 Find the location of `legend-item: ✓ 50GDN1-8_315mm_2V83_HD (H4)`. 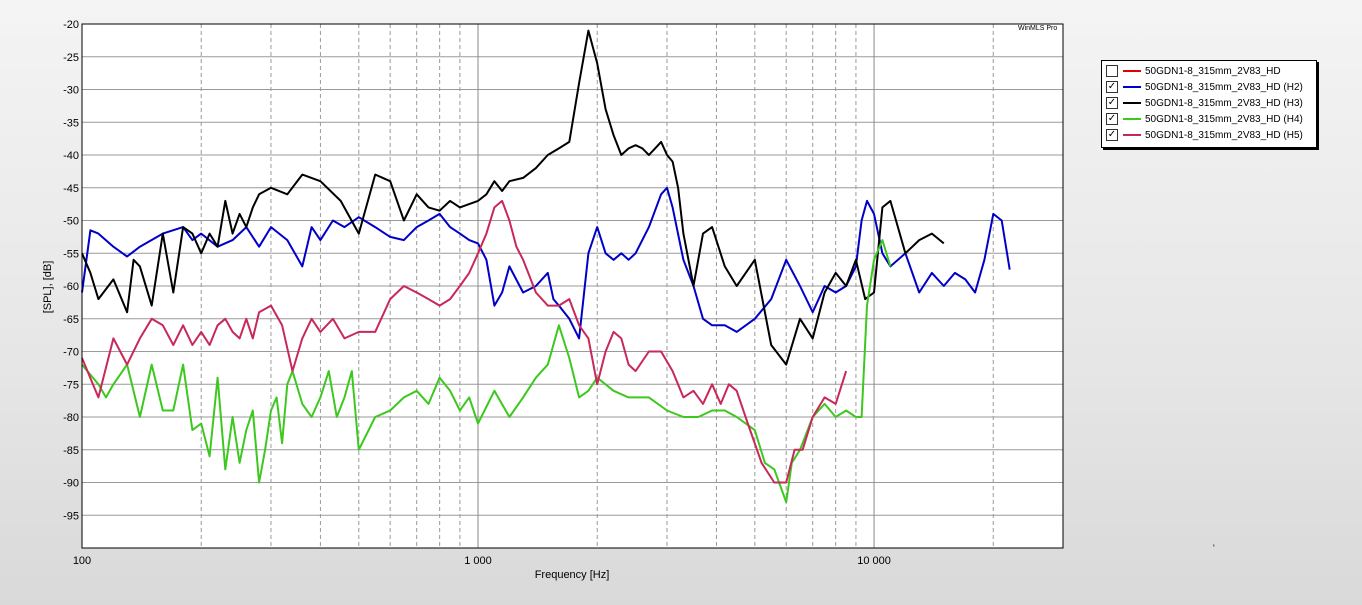

legend-item: ✓ 50GDN1-8_315mm_2V83_HD (H4) is located at coordinates (1204, 119).